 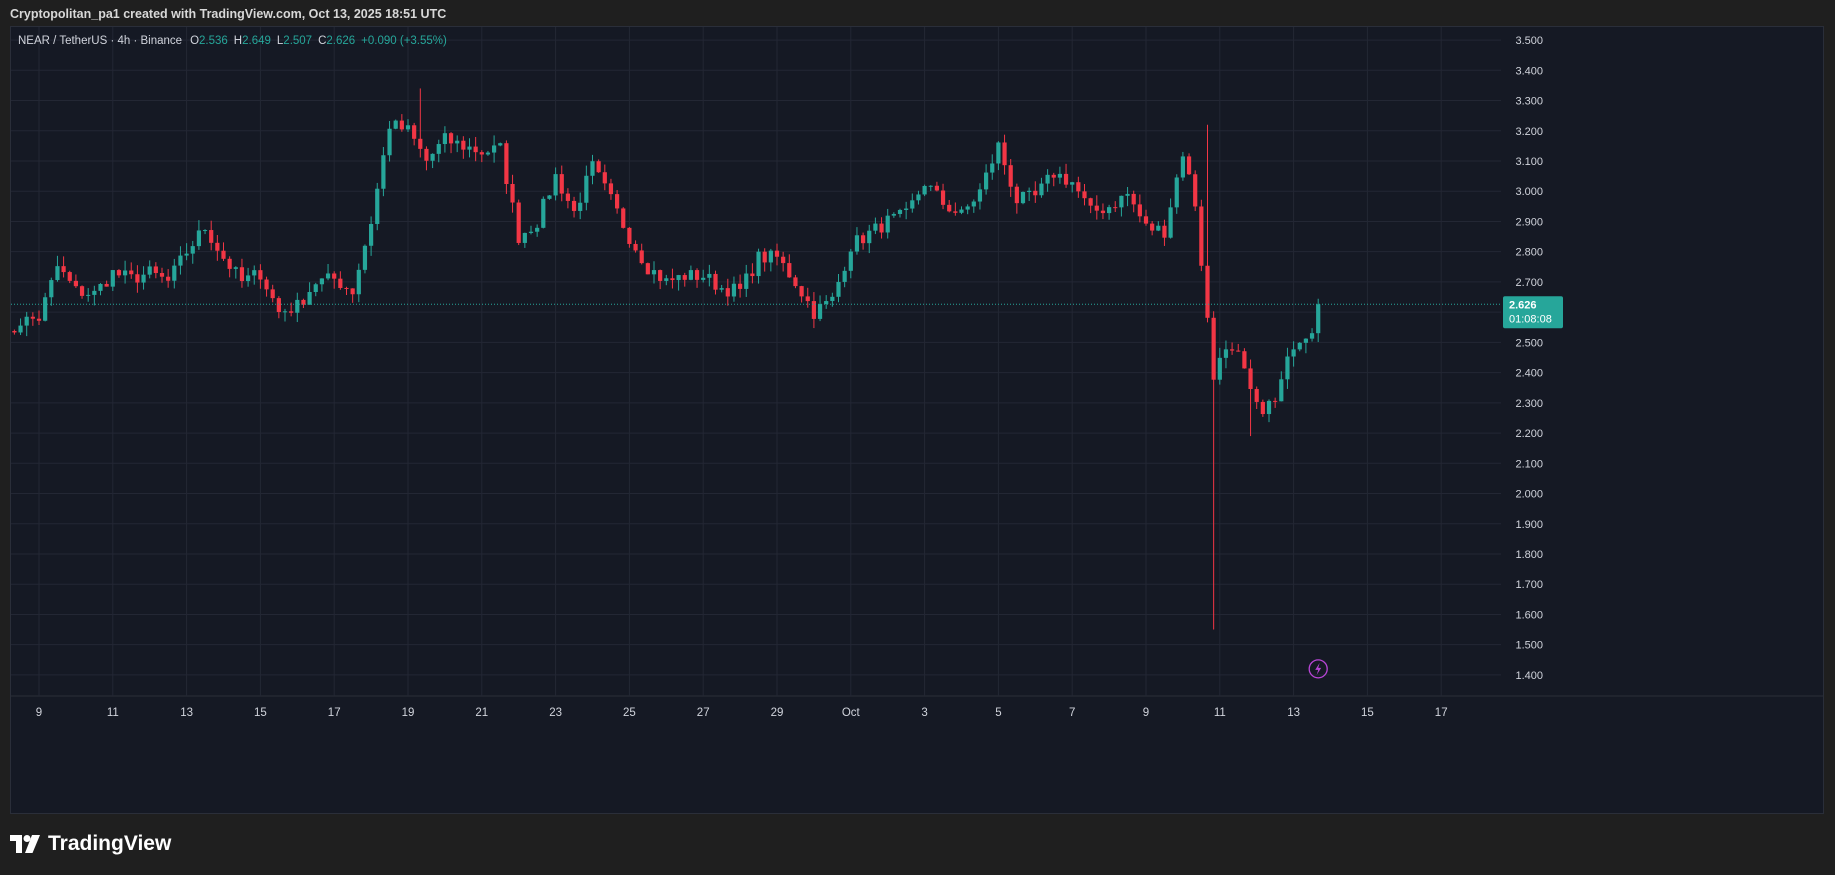 I want to click on y-tick-label: 3.300, so click(x=1529, y=102).